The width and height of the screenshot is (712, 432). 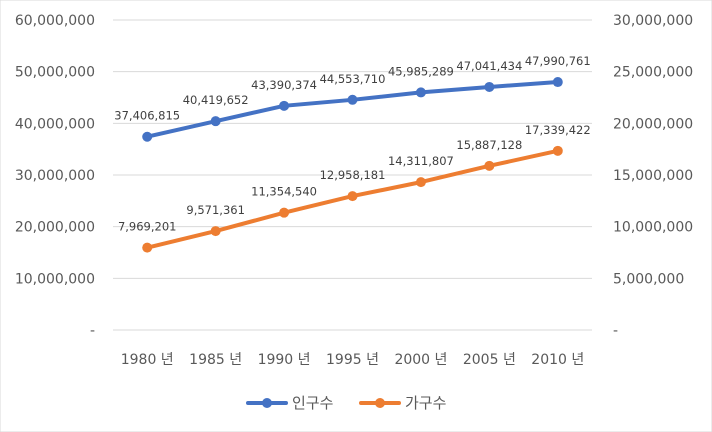 What do you see at coordinates (215, 210) in the screenshot?
I see `series-2-data-label: 9,571,361` at bounding box center [215, 210].